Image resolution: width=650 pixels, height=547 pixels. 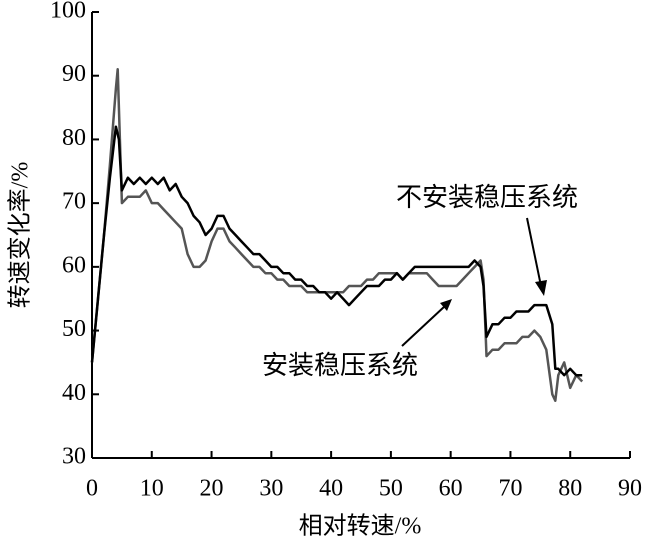 I want to click on x-tick-label: 90, so click(x=630, y=489).